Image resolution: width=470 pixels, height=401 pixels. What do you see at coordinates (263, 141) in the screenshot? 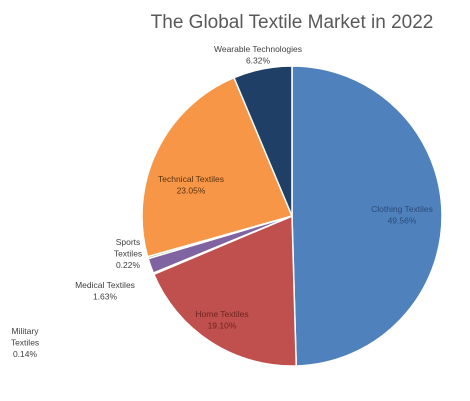
I see `pie-slice-wearable-technologies` at bounding box center [263, 141].